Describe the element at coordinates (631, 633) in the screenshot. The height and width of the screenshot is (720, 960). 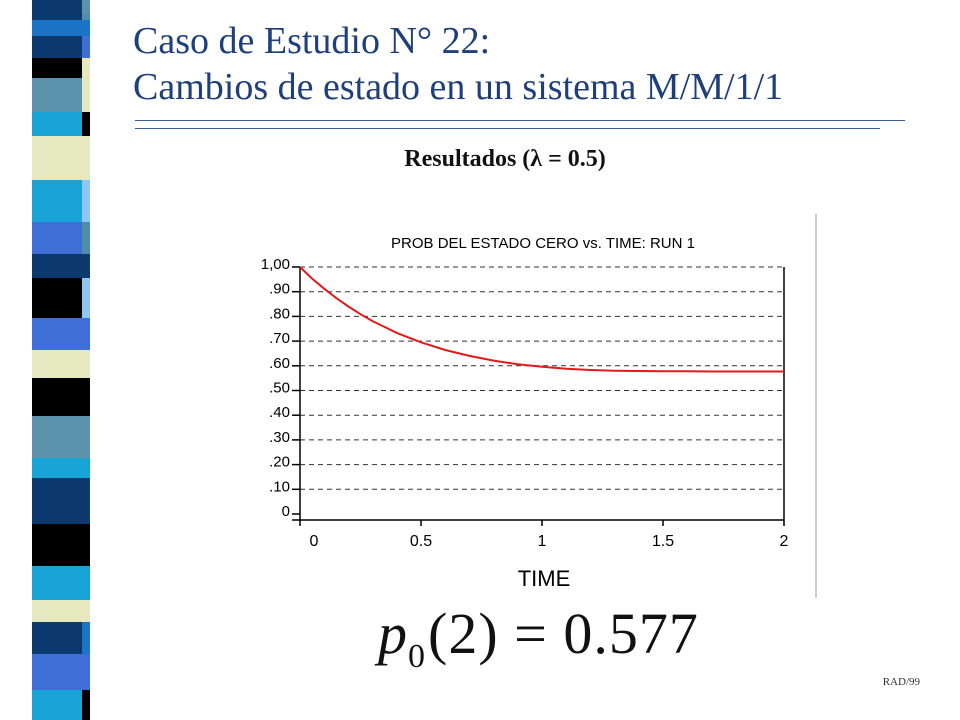
I see `formula-value: 0.577` at that location.